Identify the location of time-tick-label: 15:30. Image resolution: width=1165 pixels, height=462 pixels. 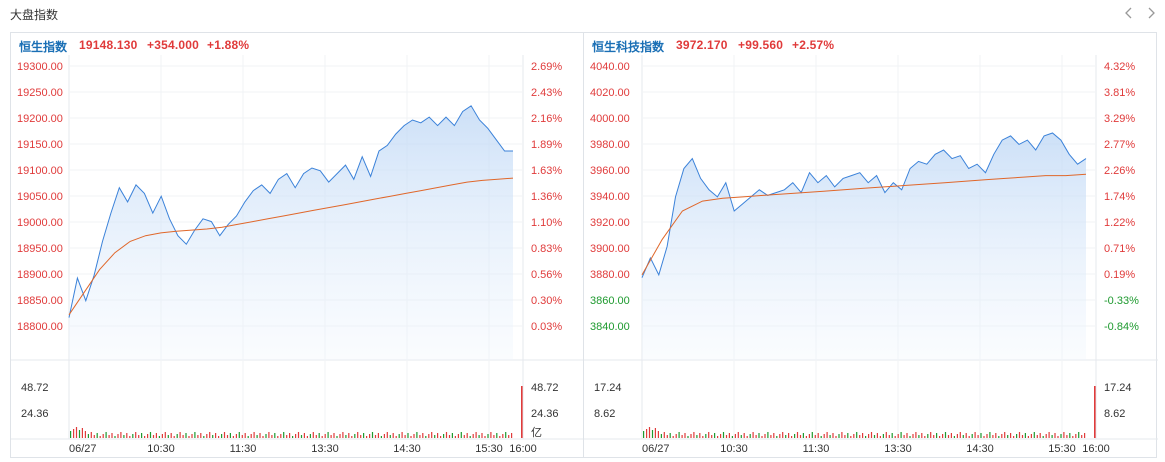
(1062, 449).